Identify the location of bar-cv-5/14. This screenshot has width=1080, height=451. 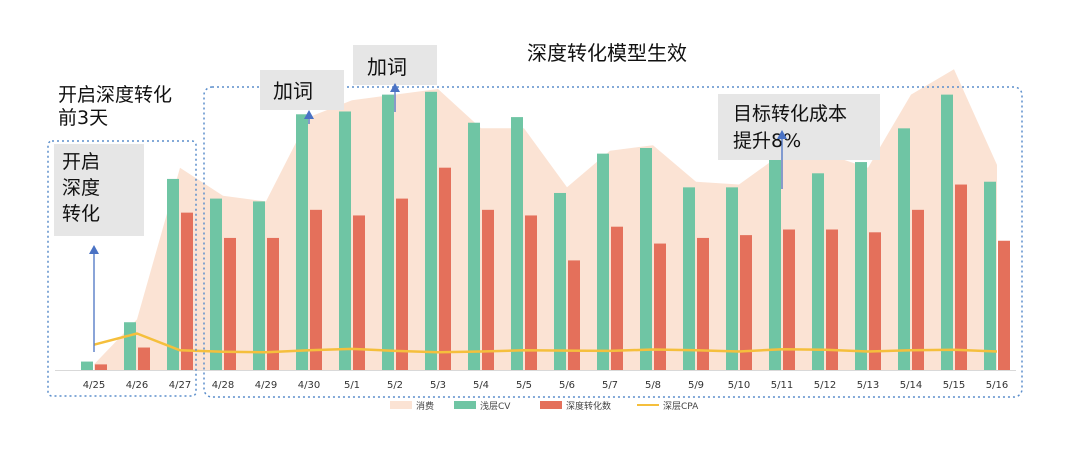
(904, 249).